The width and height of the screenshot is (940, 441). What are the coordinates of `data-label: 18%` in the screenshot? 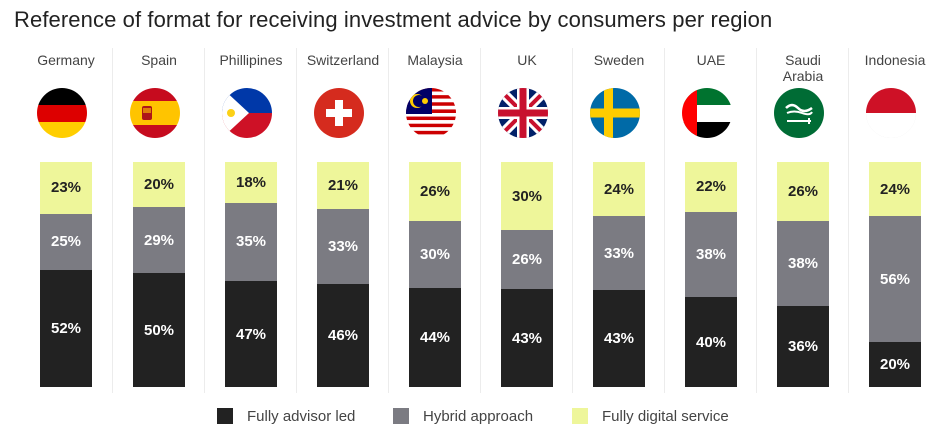 It's located at (251, 182).